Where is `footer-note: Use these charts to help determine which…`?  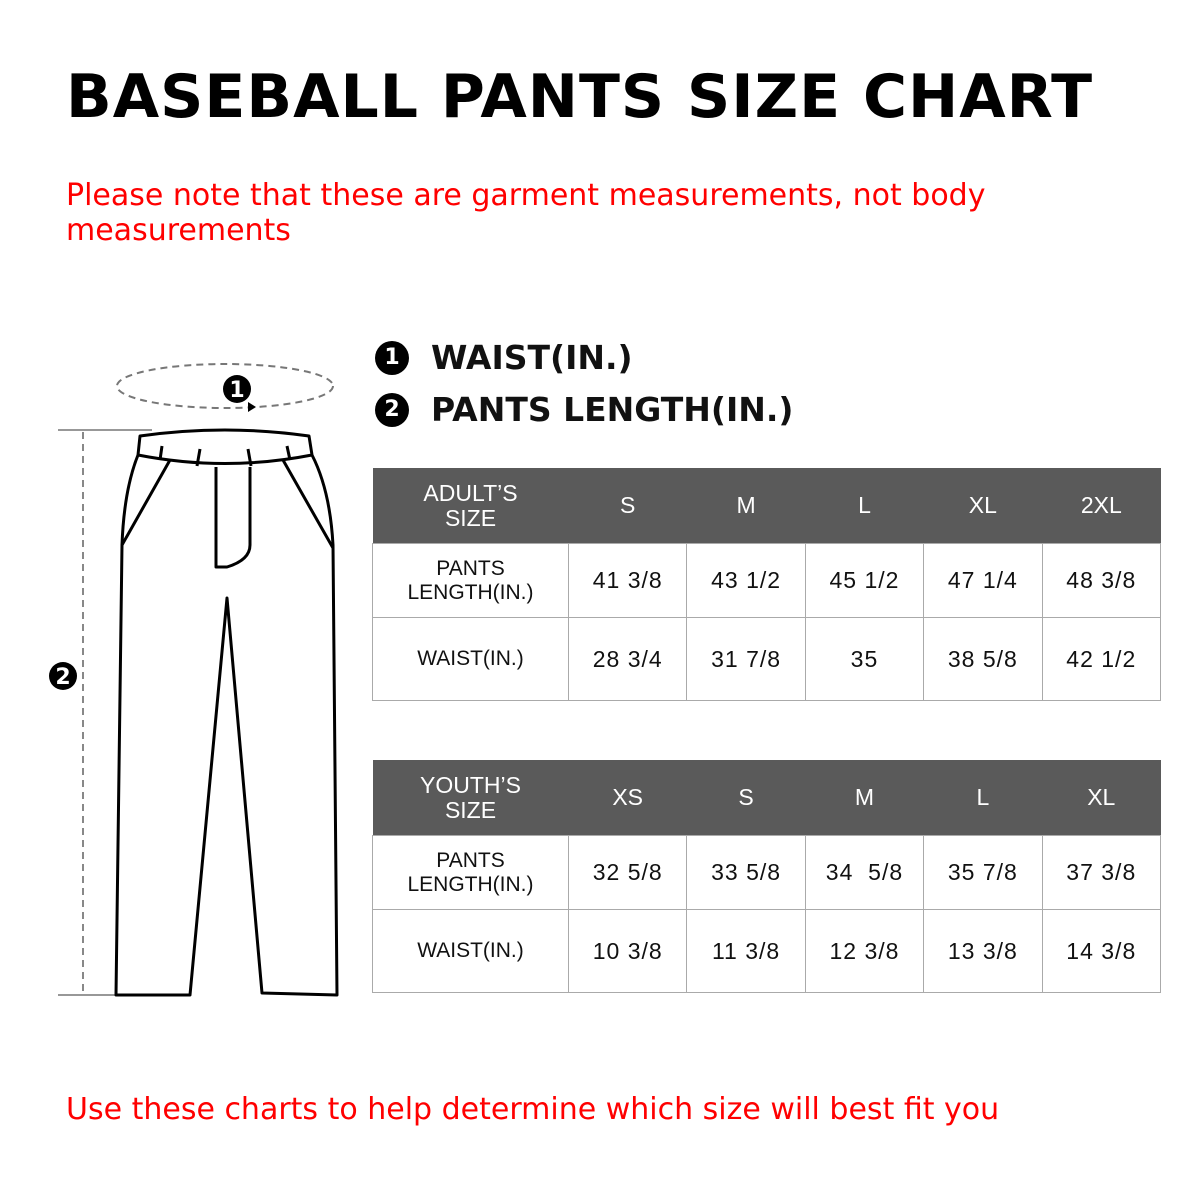
footer-note: Use these charts to help determine which… is located at coordinates (533, 1109).